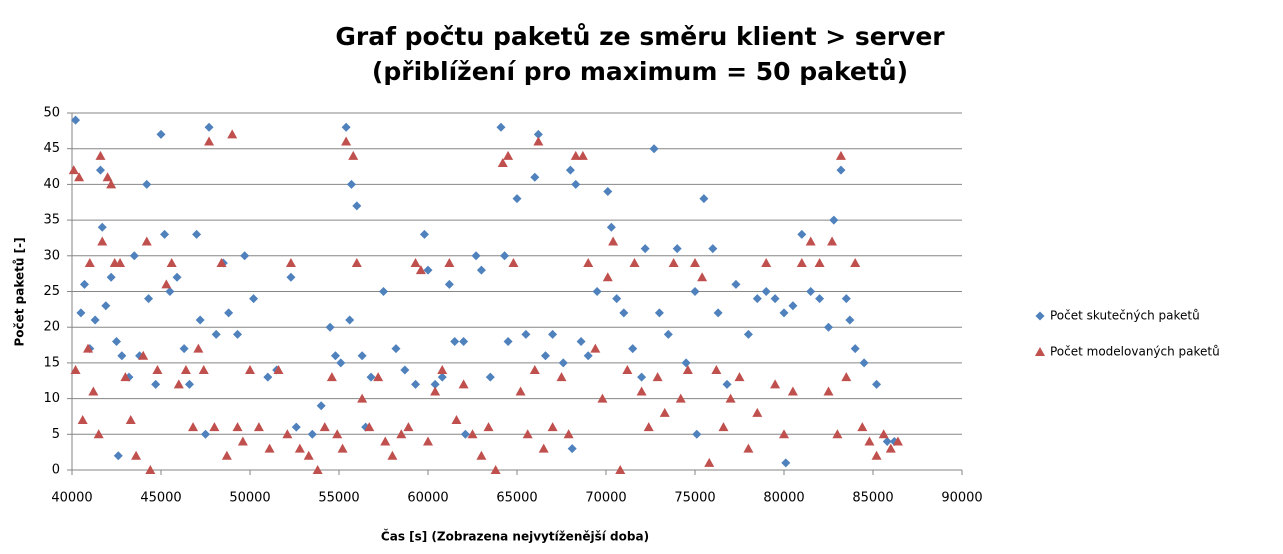 Image resolution: width=1283 pixels, height=554 pixels. What do you see at coordinates (51, 255) in the screenshot?
I see `y-tick-label: 30` at bounding box center [51, 255].